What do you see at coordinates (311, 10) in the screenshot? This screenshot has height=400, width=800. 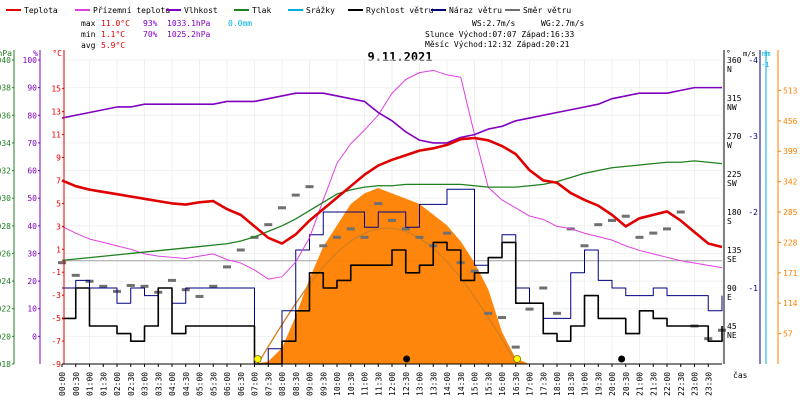 I see `legend-item: Srážky` at bounding box center [311, 10].